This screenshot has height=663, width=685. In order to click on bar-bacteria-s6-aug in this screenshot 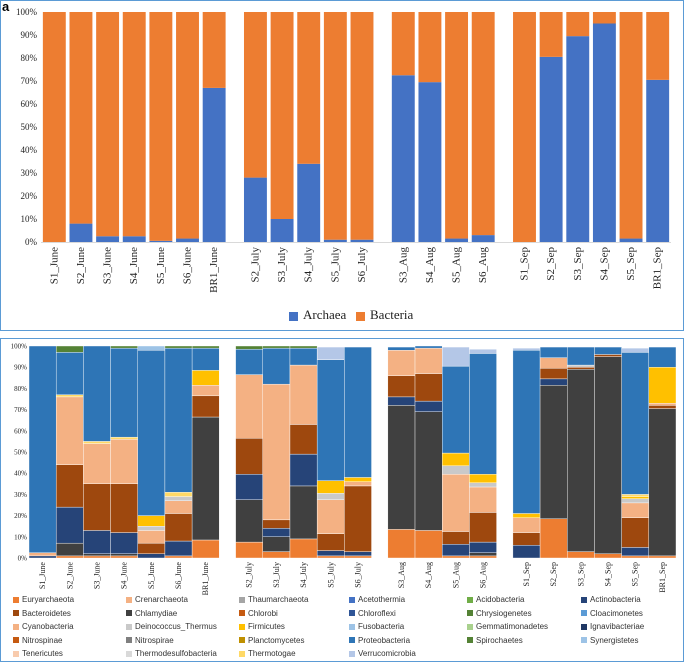, I will do `click(483, 124)`.